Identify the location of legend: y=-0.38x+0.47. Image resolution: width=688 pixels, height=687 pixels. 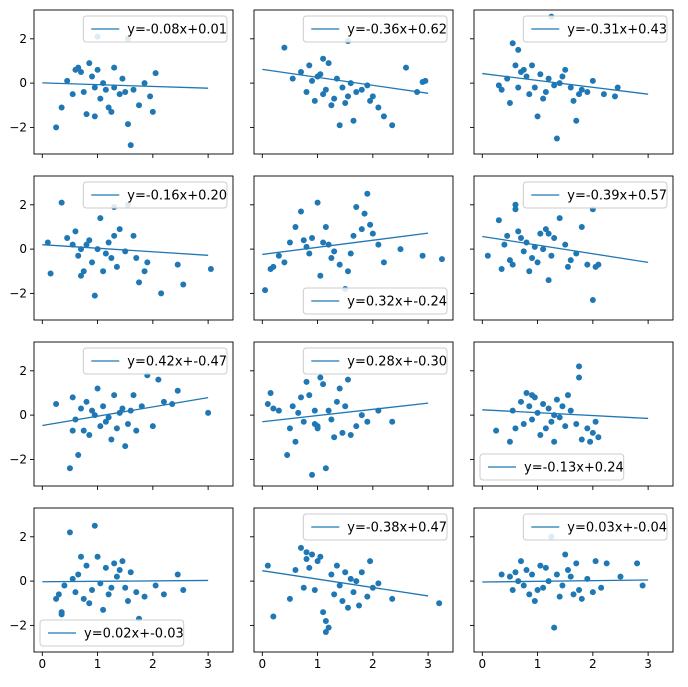
(375, 527).